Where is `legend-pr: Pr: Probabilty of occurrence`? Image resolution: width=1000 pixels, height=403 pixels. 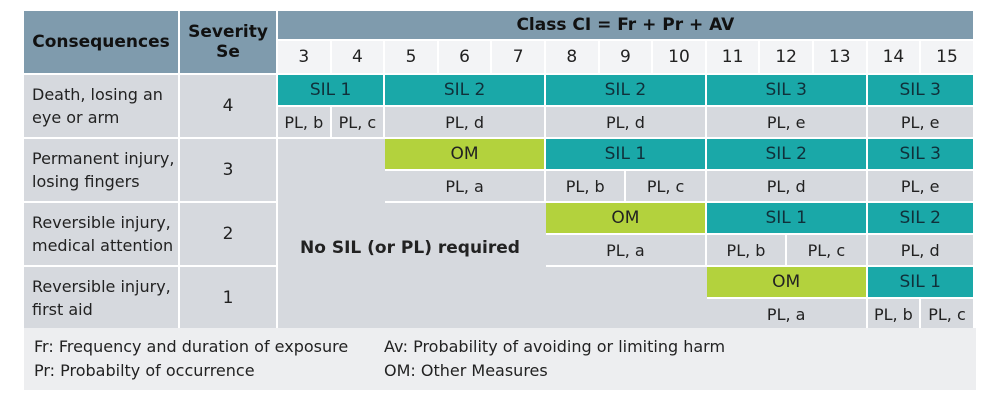
legend-pr: Pr: Probabilty of occurrence is located at coordinates (144, 370).